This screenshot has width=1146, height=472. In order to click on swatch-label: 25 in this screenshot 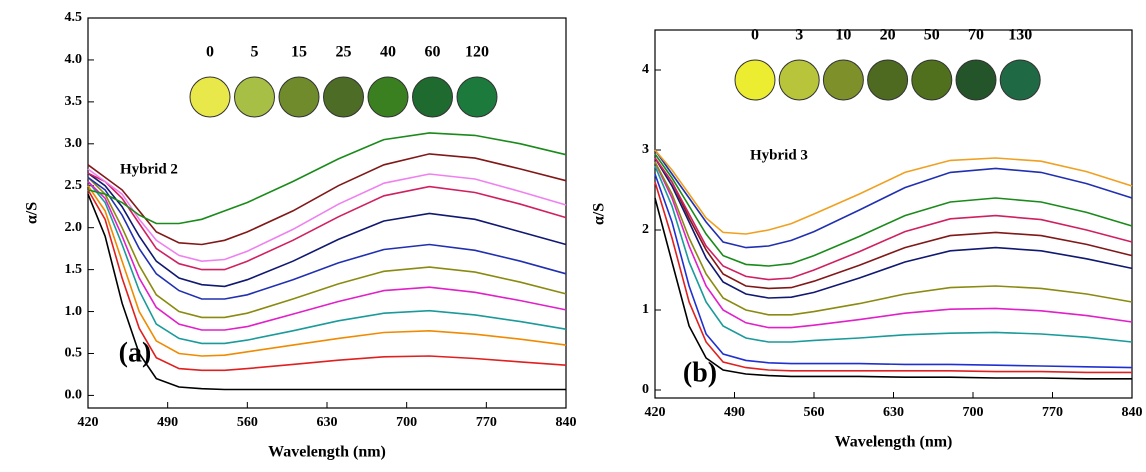, I will do `click(344, 52)`.